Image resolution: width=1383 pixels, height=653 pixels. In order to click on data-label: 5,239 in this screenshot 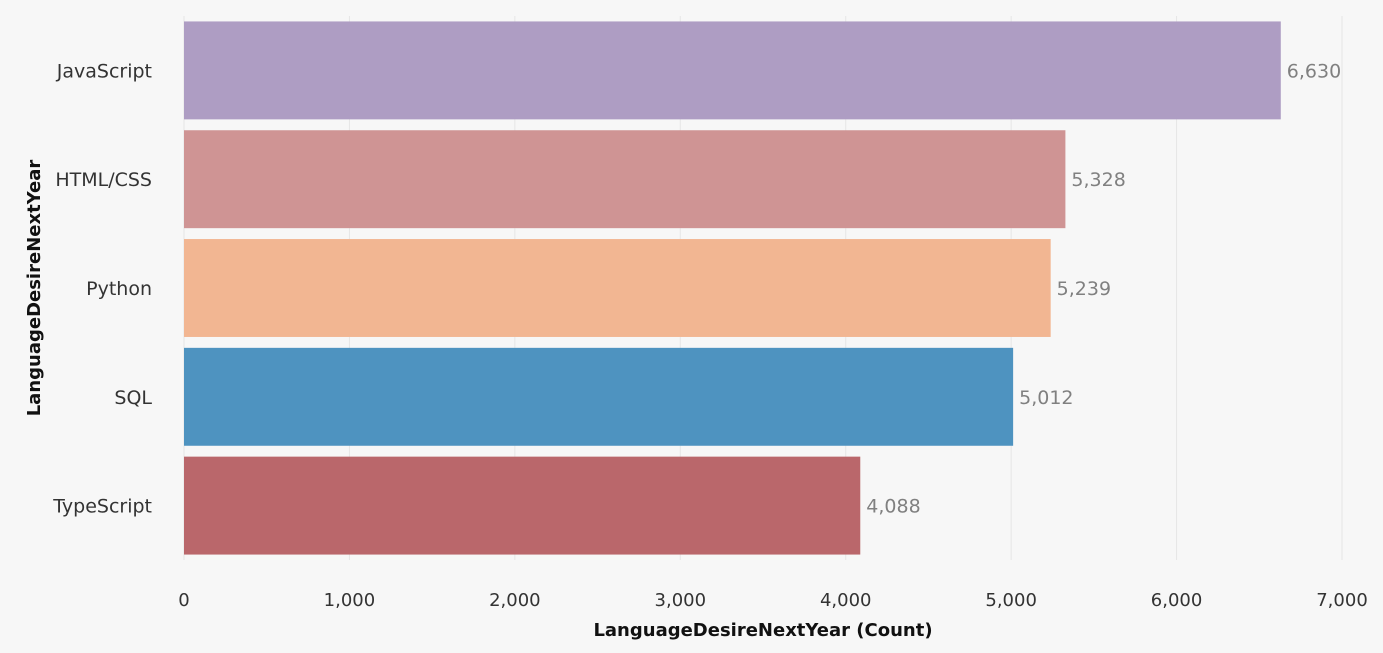, I will do `click(1084, 289)`.